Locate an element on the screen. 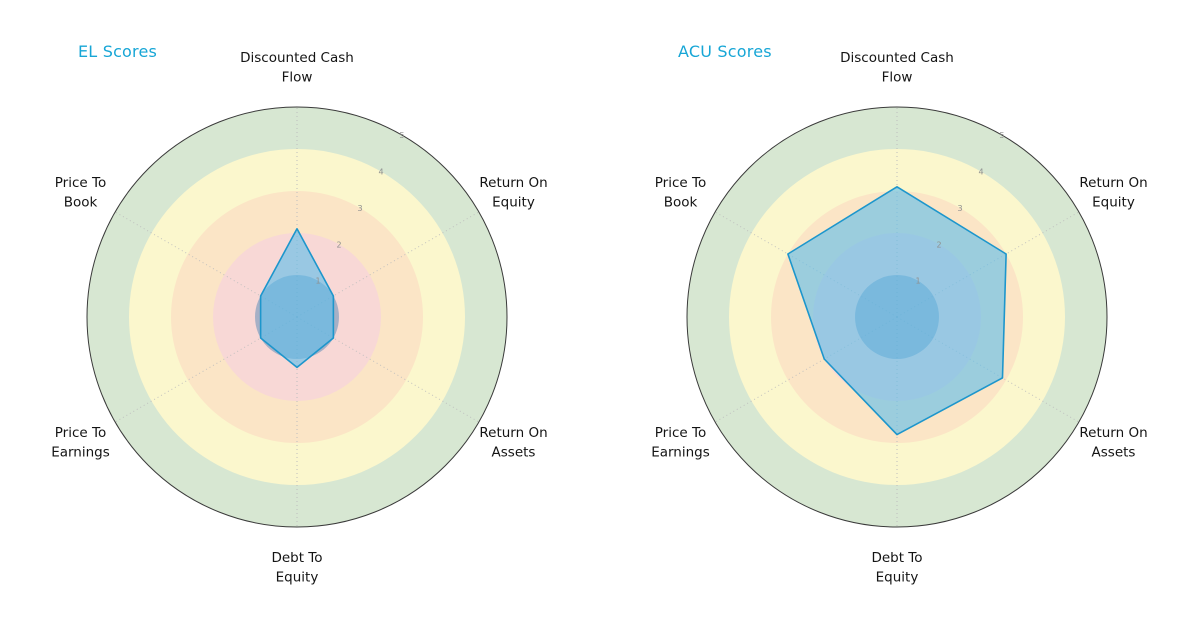 This screenshot has height=625, width=1200. chart-title-acu: ACU Scores is located at coordinates (725, 51).